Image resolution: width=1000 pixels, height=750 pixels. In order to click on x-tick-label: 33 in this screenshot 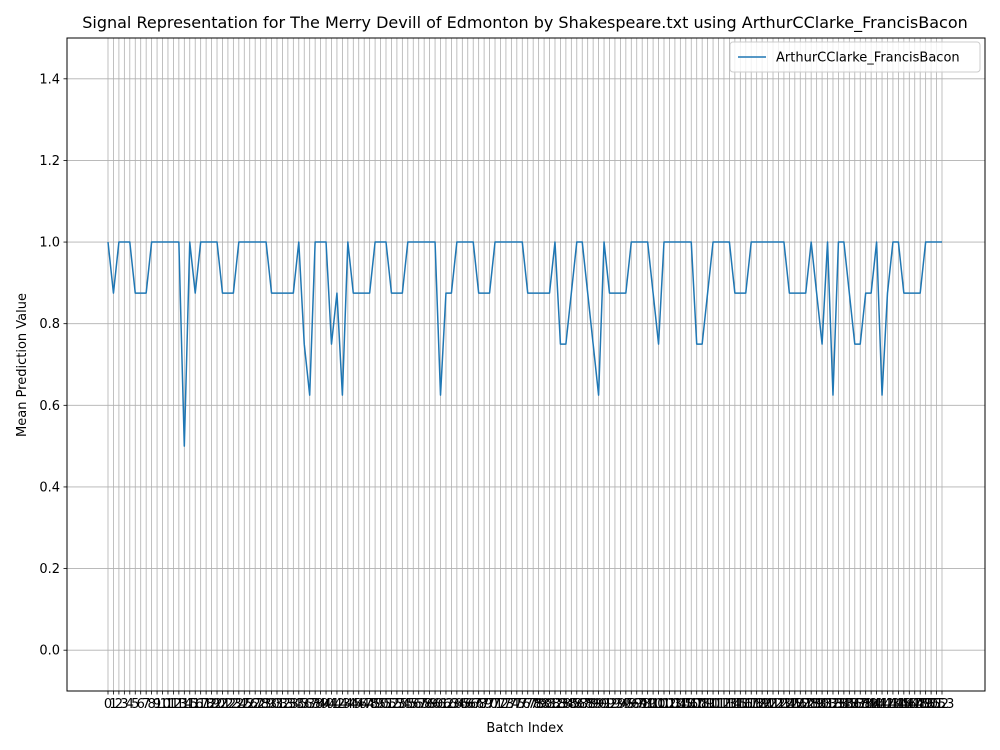, I will do `click(288, 704)`.